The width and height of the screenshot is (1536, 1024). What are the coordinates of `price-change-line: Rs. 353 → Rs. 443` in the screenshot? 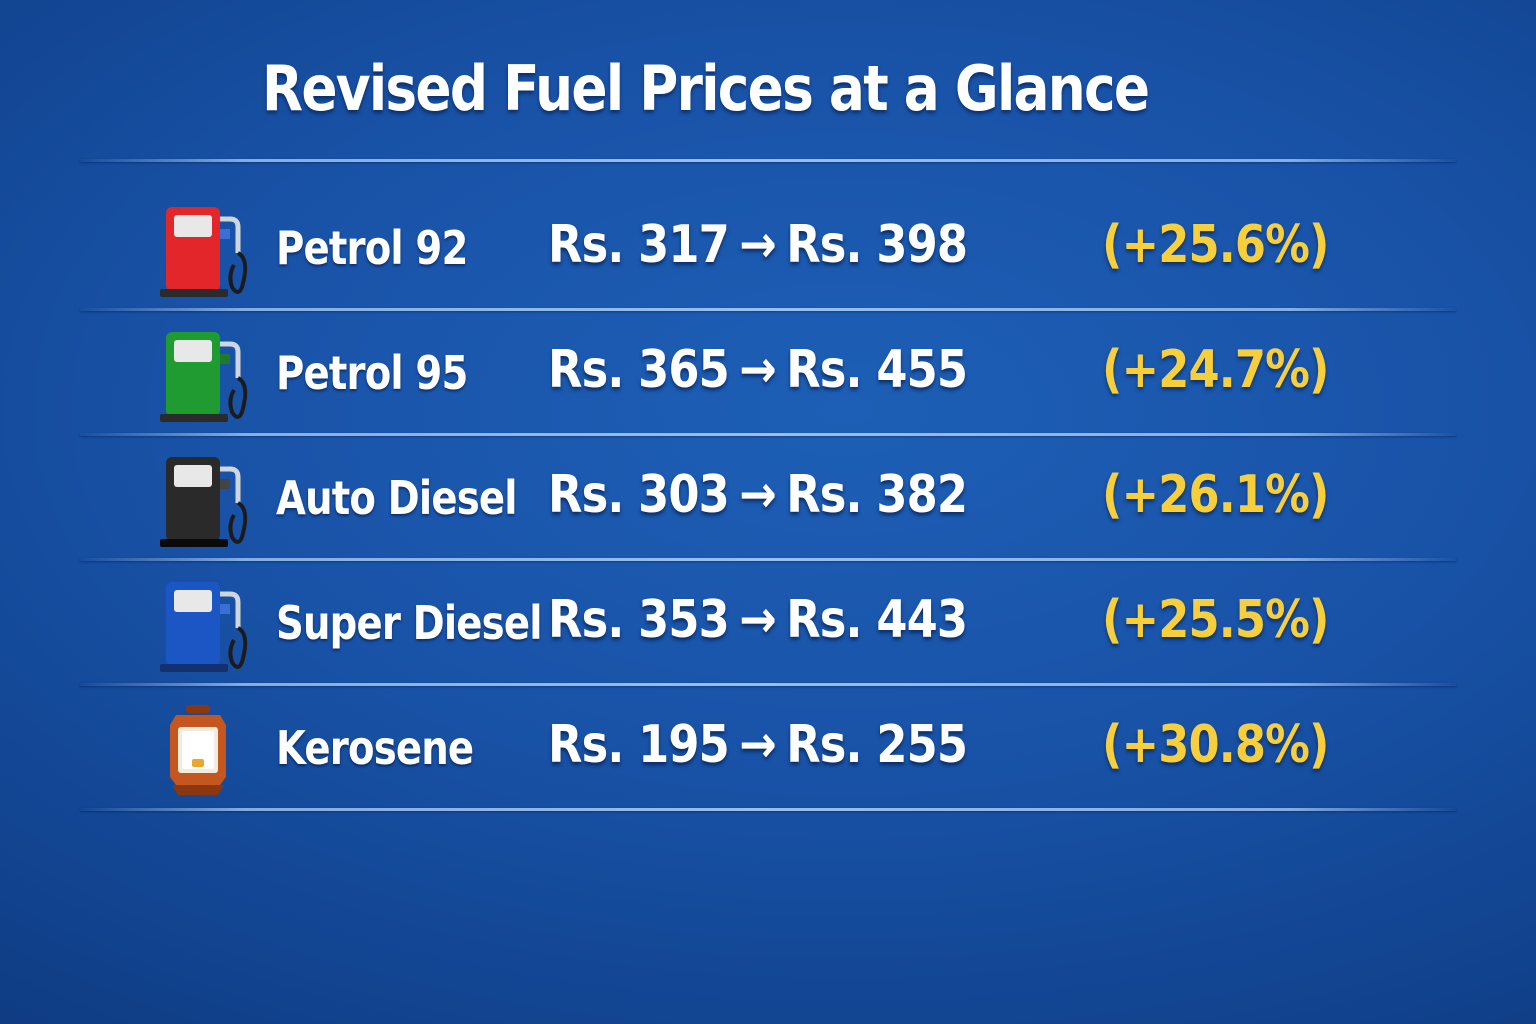 It's located at (758, 620).